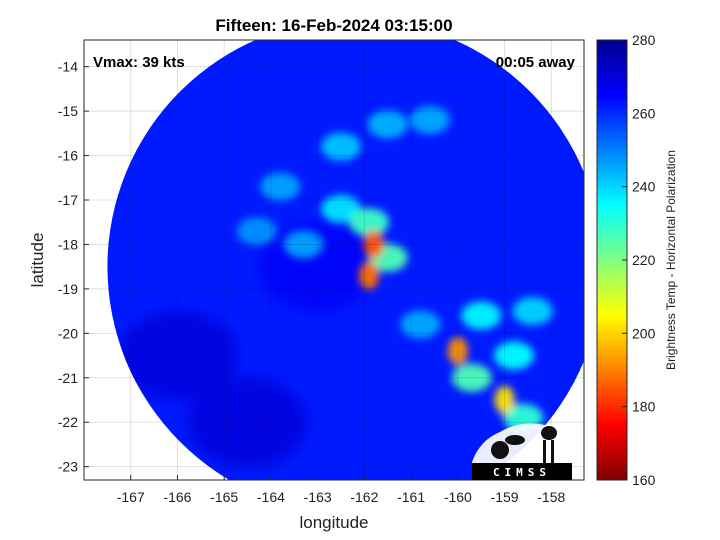  What do you see at coordinates (364, 497) in the screenshot?
I see `x-tick-label: -162` at bounding box center [364, 497].